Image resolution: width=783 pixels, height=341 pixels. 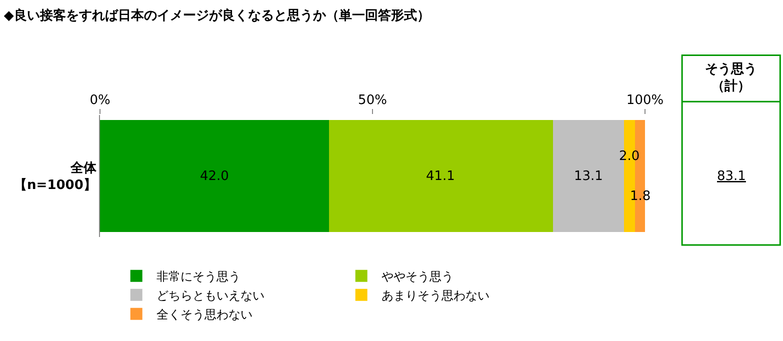 What do you see at coordinates (440, 176) in the screenshot?
I see `data-label: 41.1` at bounding box center [440, 176].